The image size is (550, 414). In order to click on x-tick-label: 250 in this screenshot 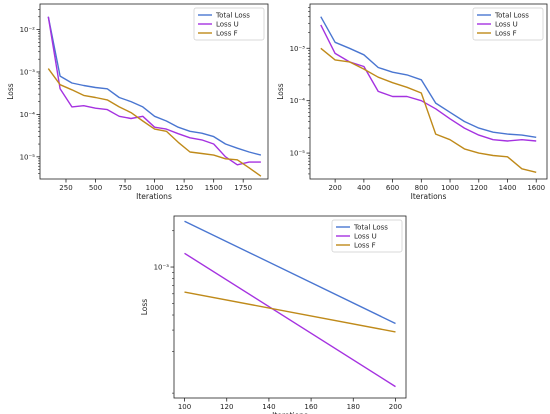, I will do `click(65, 188)`.